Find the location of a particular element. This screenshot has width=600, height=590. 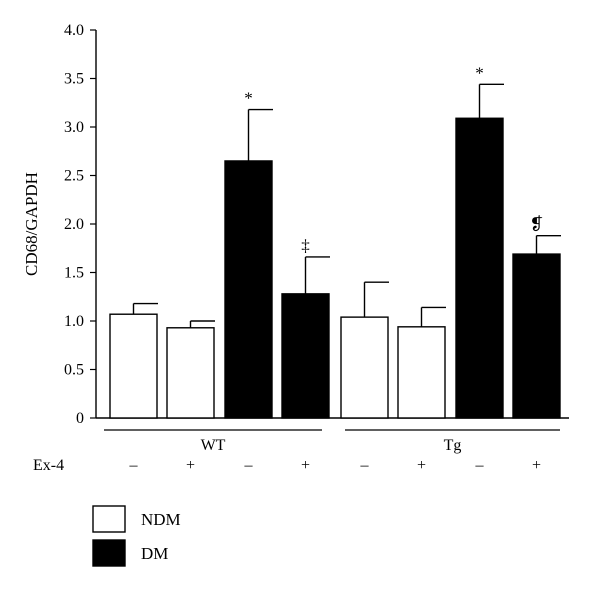

y-tick-label: 1.0 is located at coordinates (74, 321).